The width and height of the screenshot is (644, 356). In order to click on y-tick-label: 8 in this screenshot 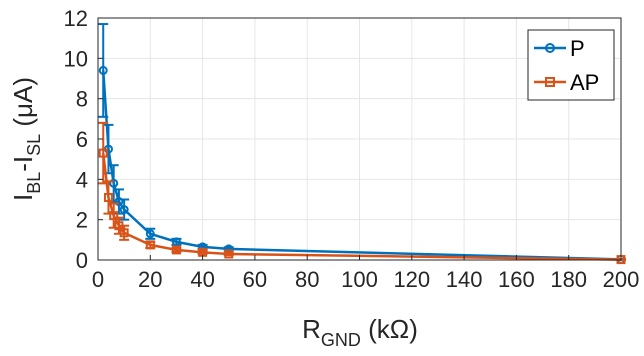, I will do `click(82, 99)`.